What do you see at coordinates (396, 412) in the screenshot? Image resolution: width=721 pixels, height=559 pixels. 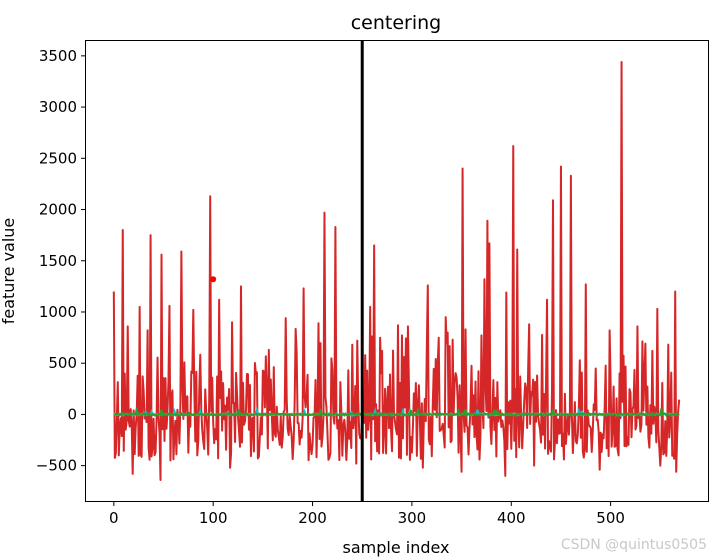 I see `series-line-green` at bounding box center [396, 412].